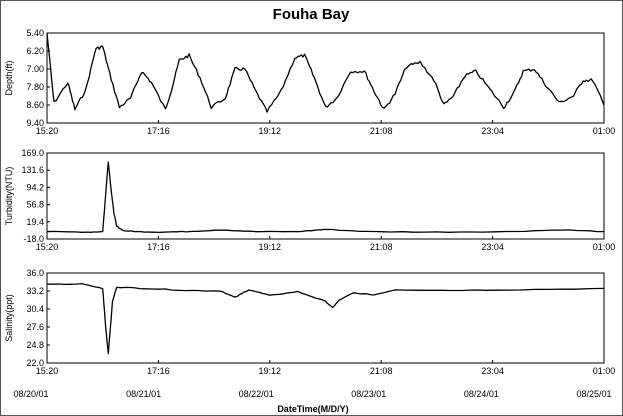 Image resolution: width=623 pixels, height=416 pixels. I want to click on date-label: 08/22/01, so click(256, 394).